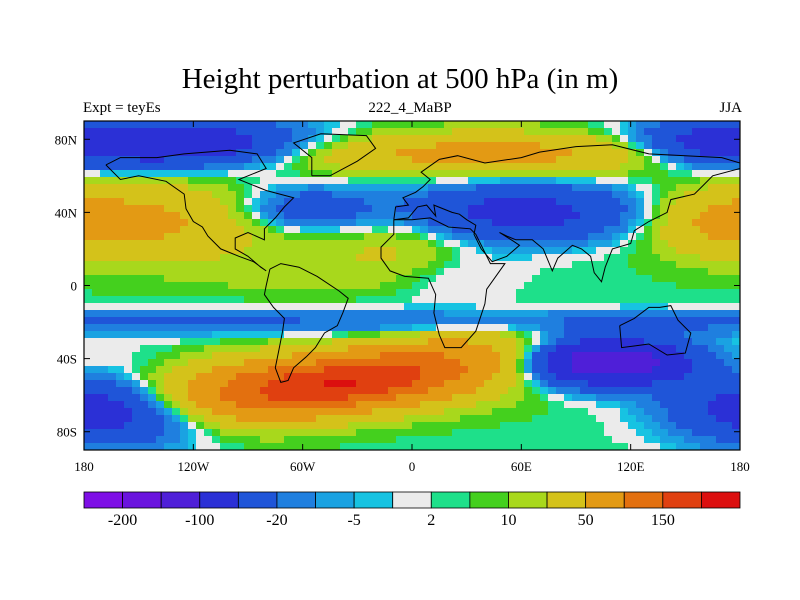  What do you see at coordinates (84, 466) in the screenshot?
I see `x-tick-label: 180` at bounding box center [84, 466].